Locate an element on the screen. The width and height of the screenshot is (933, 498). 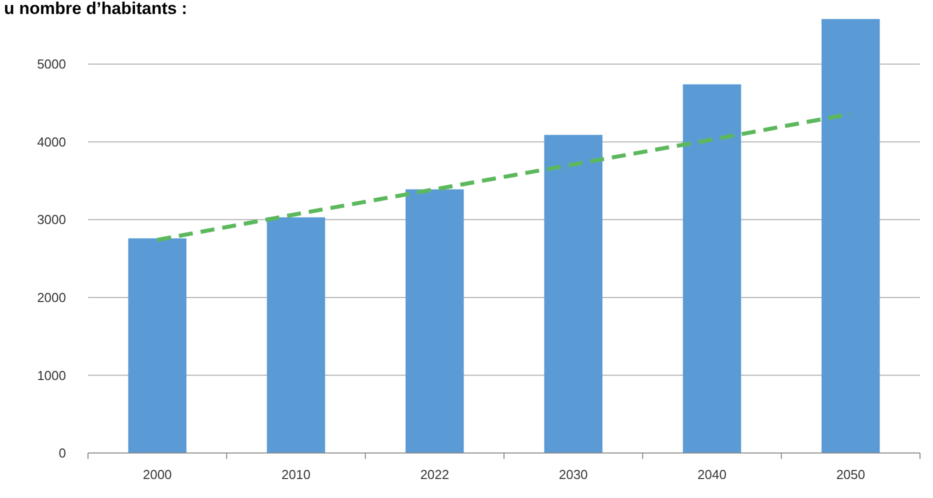
y-tick-label: 5000 is located at coordinates (51, 64).